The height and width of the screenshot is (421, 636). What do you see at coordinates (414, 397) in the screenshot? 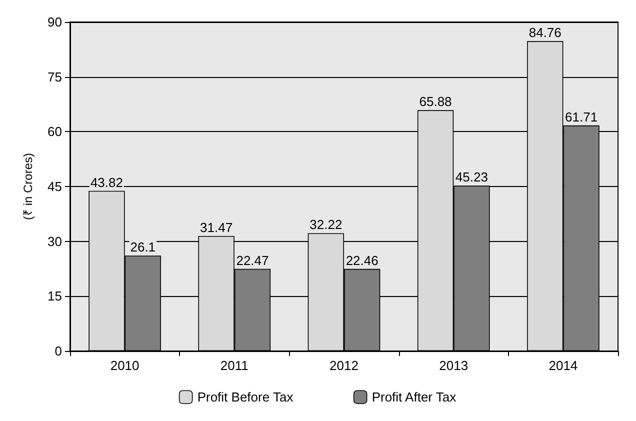
I see `legend-label: Profit After Tax` at bounding box center [414, 397].